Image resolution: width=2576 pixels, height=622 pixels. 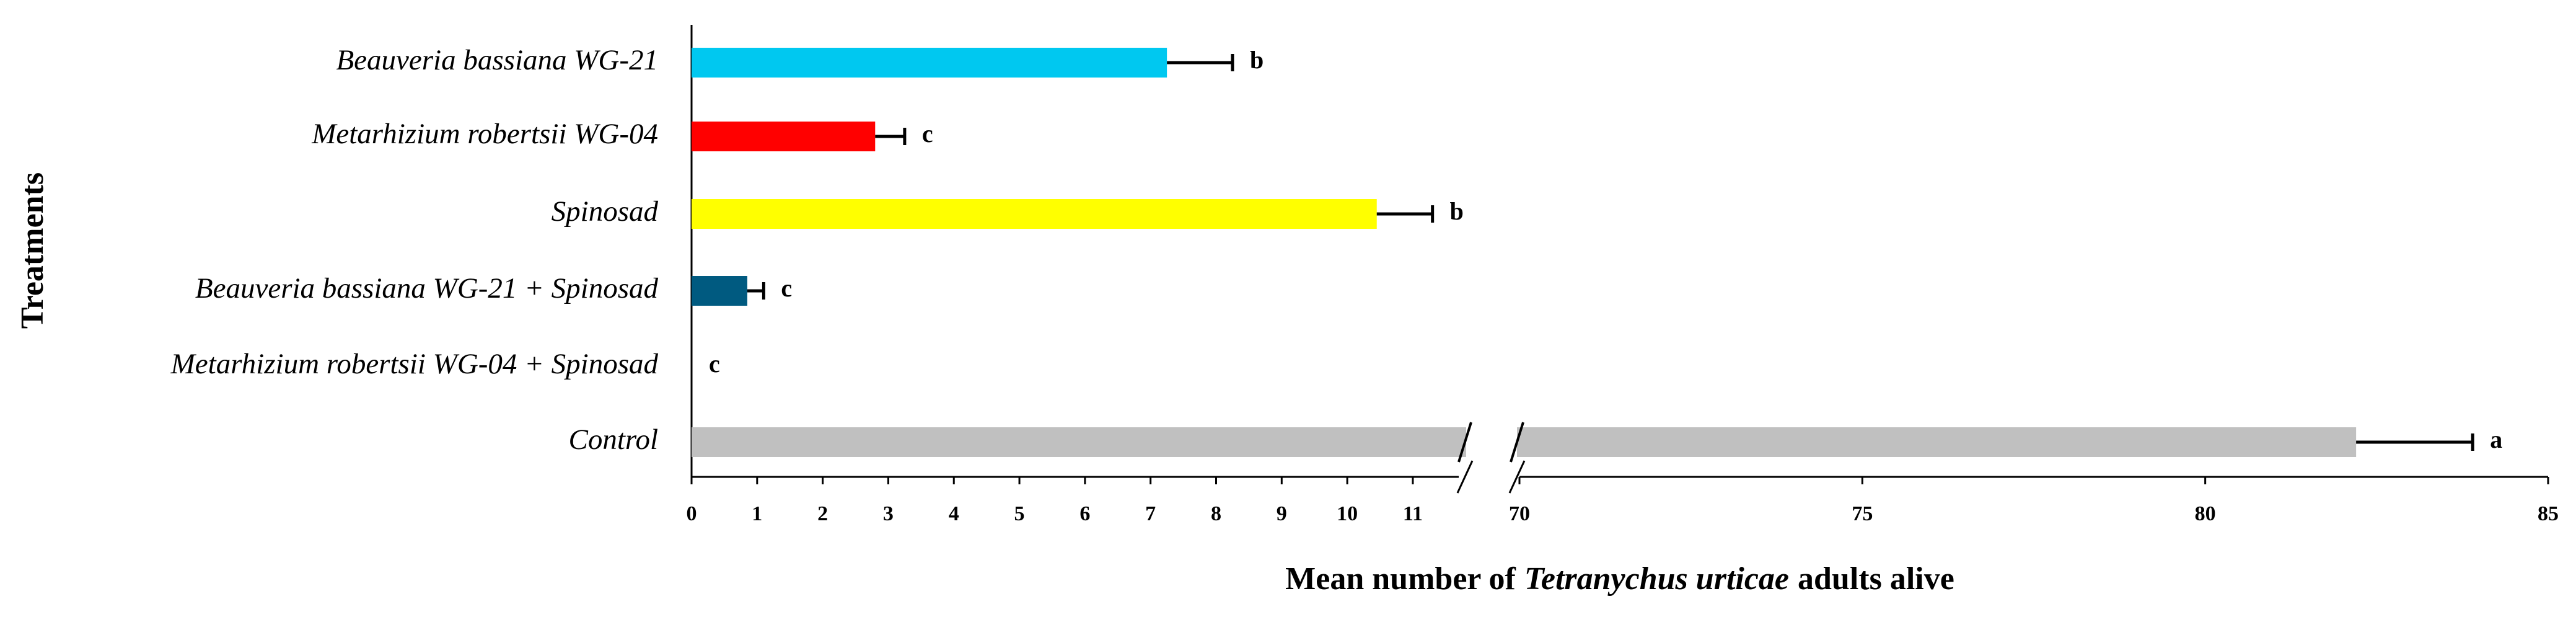 What do you see at coordinates (485, 134) in the screenshot?
I see `category-label: Metarhizium robertsii WG-04` at bounding box center [485, 134].